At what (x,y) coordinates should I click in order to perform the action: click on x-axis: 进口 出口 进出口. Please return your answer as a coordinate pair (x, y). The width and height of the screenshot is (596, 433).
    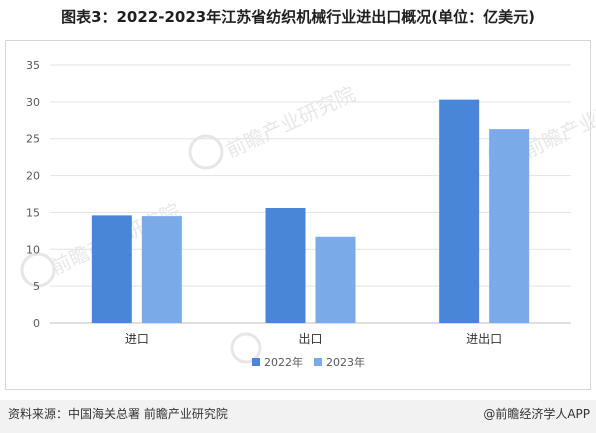
    Looking at the image, I should click on (313, 339).